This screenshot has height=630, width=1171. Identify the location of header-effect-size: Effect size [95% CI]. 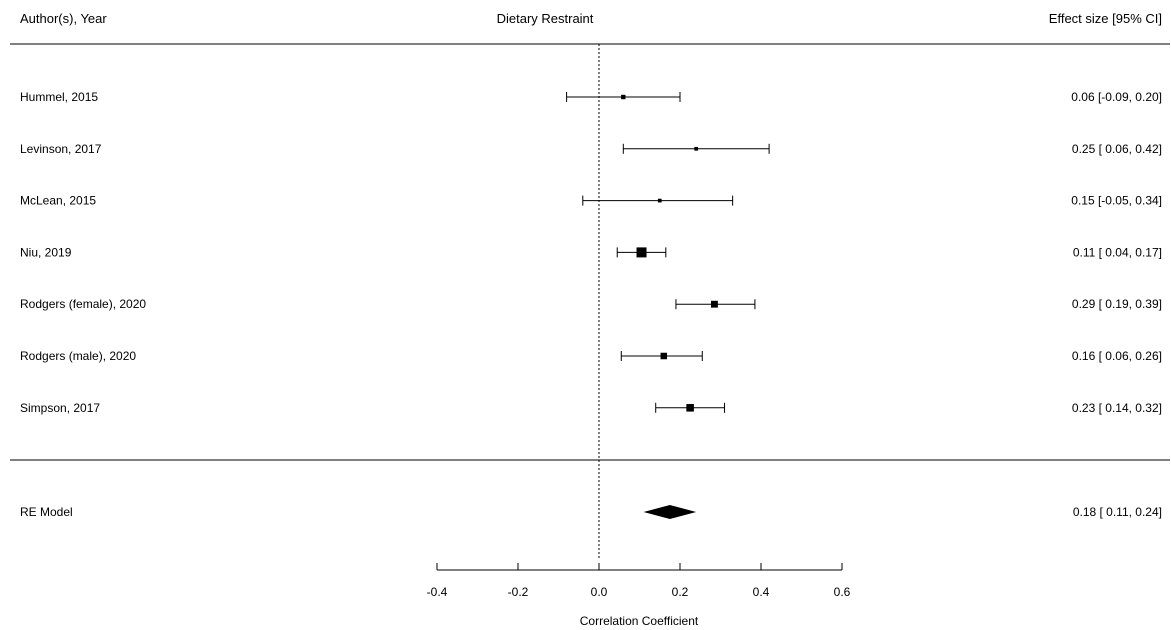
(1105, 18).